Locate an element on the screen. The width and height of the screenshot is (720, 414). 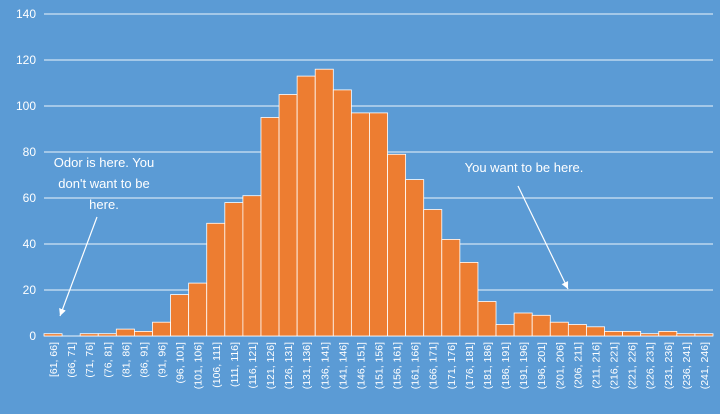
x-tick-label: [61, 66] is located at coordinates (54, 359).